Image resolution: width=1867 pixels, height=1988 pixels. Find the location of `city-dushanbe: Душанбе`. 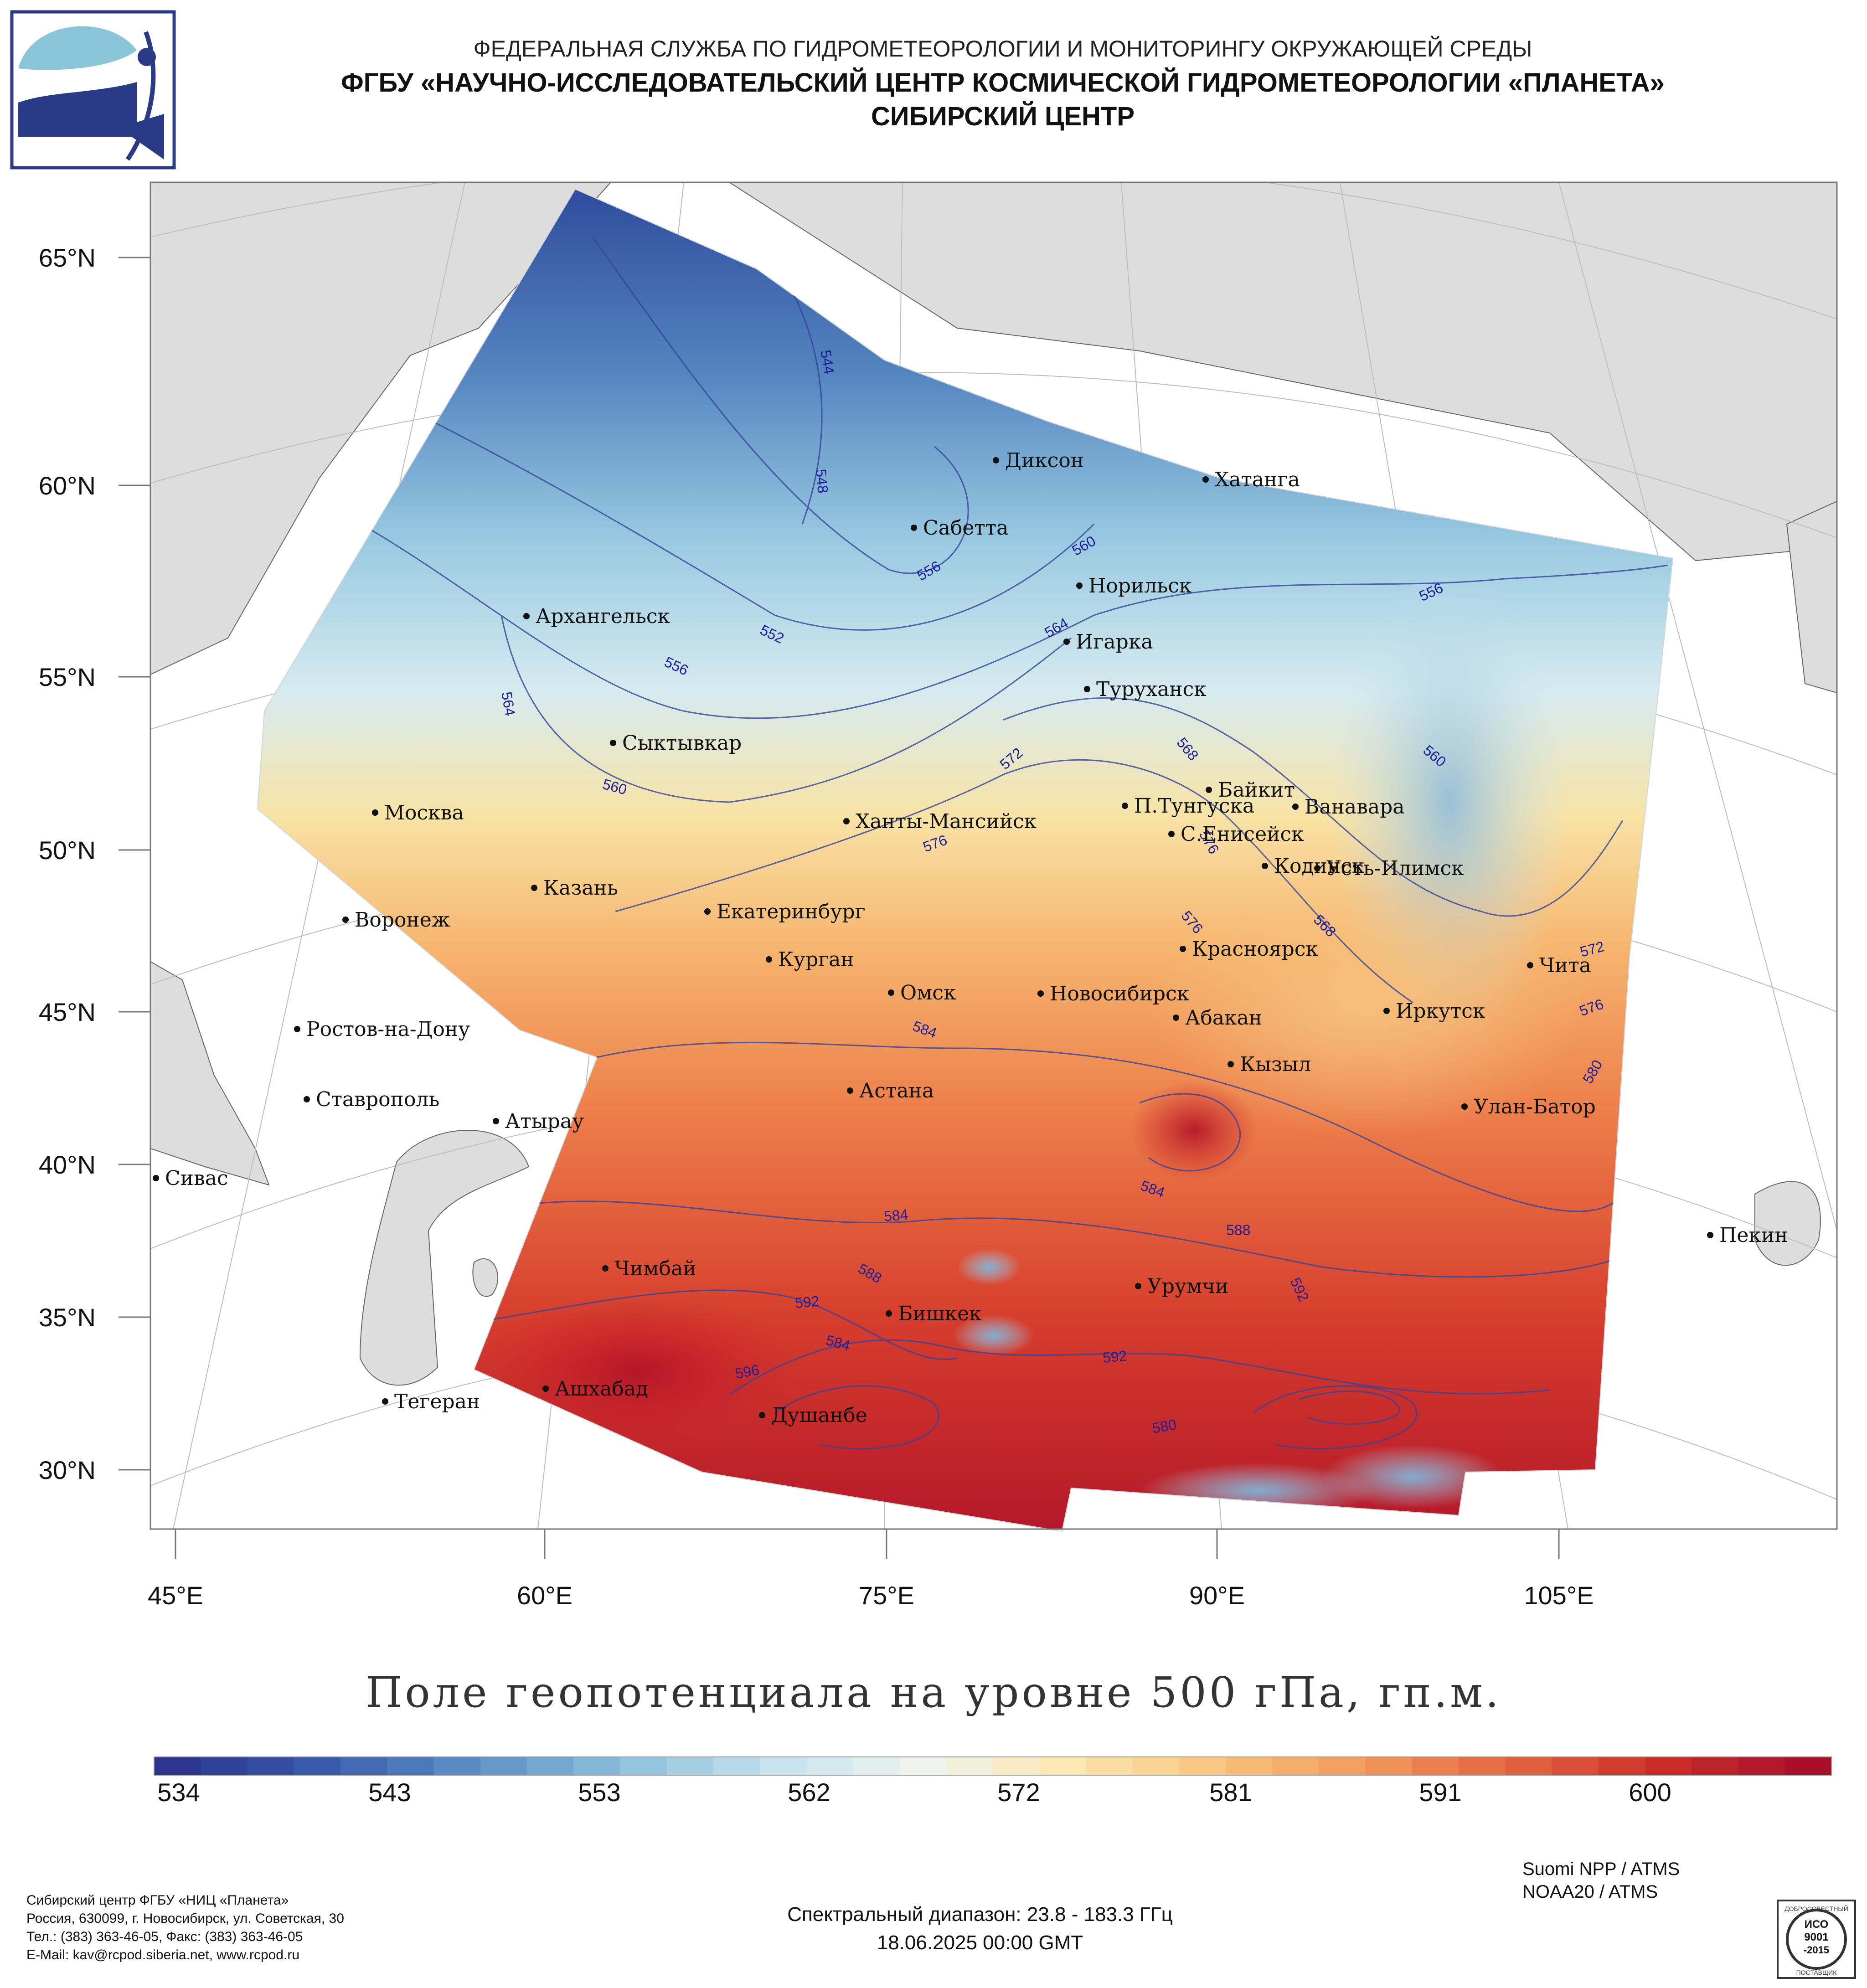

city-dushanbe: Душанбе is located at coordinates (813, 1416).